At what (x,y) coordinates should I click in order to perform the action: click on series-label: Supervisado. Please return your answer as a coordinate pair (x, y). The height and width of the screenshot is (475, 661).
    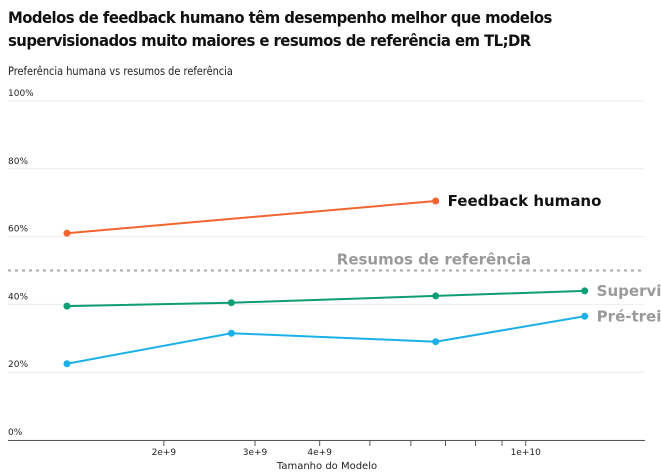
    Looking at the image, I should click on (629, 291).